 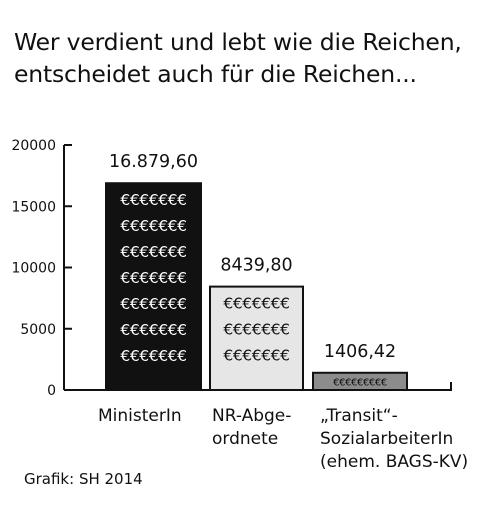 I want to click on category-label: ordnete, so click(x=245, y=439).